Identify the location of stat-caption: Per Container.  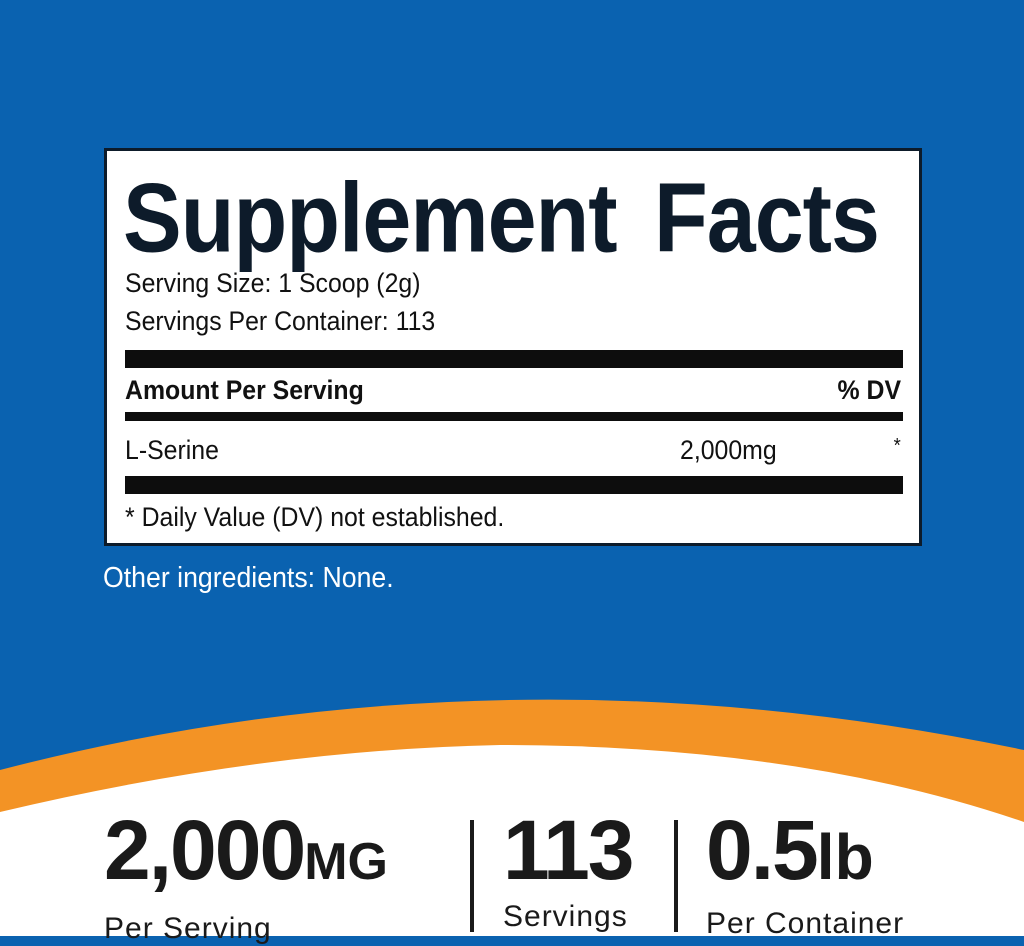
(805, 923).